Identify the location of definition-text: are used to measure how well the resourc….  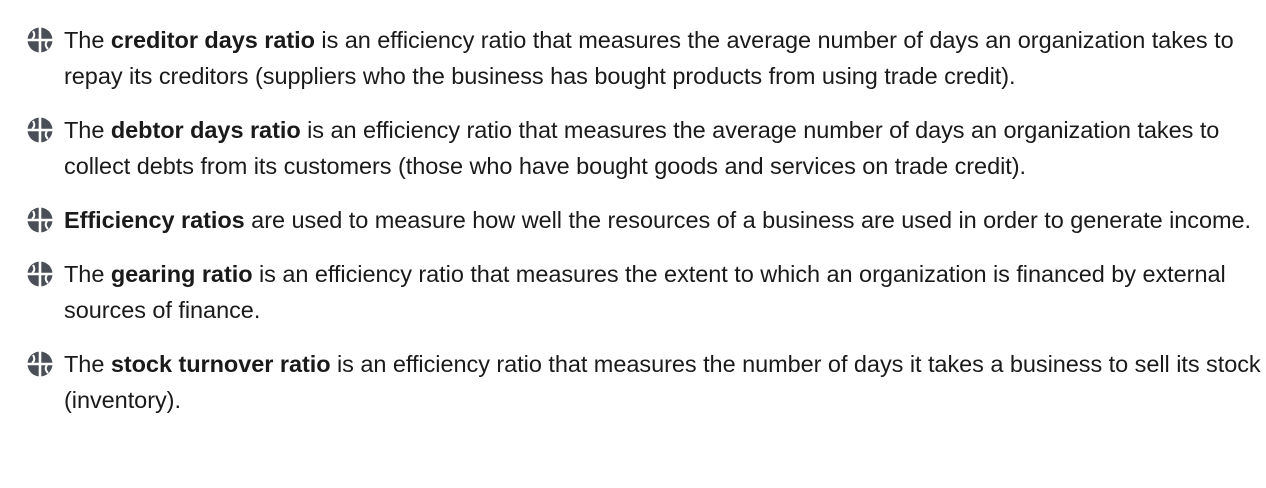
(748, 220).